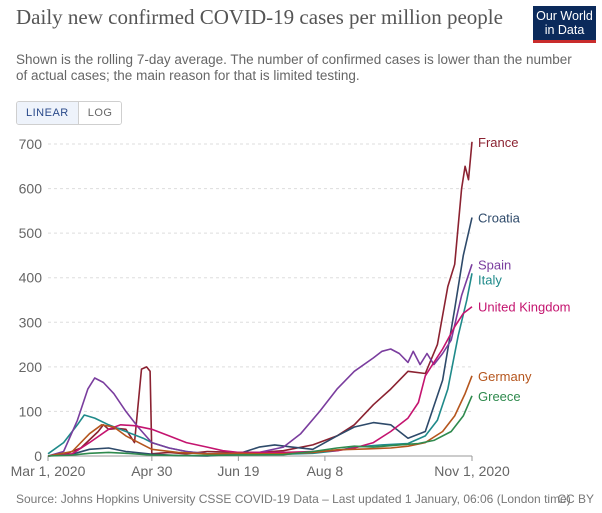 The image size is (602, 513). Describe the element at coordinates (564, 16) in the screenshot. I see `logo-line-1: Our World` at that location.